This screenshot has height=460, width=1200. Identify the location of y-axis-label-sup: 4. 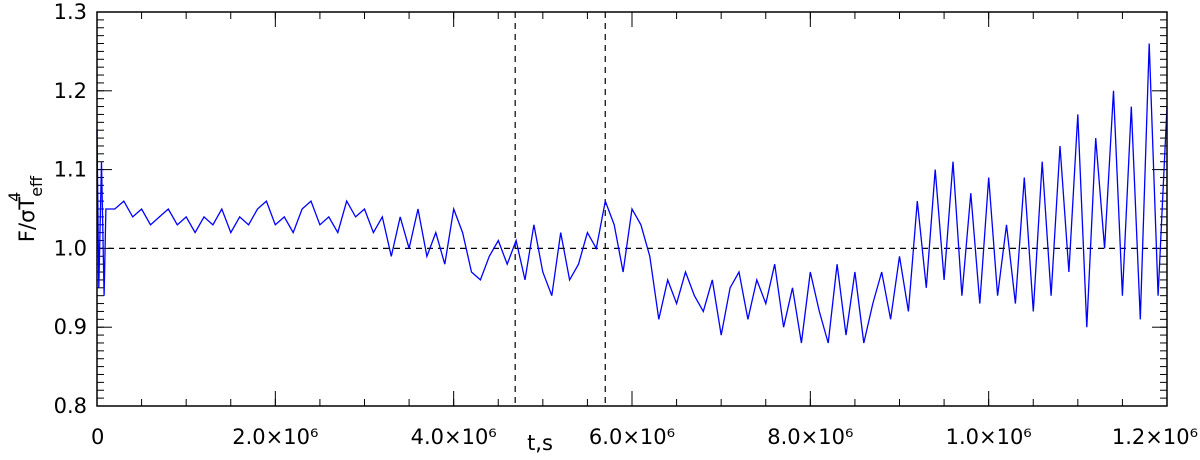
(14, 197).